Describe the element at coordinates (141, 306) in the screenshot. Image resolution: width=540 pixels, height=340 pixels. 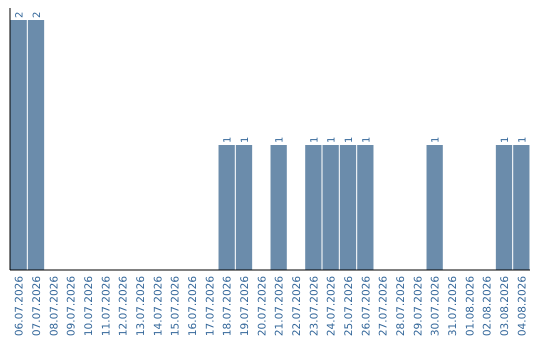
I see `x-tick-label: 13.07.2026` at that location.